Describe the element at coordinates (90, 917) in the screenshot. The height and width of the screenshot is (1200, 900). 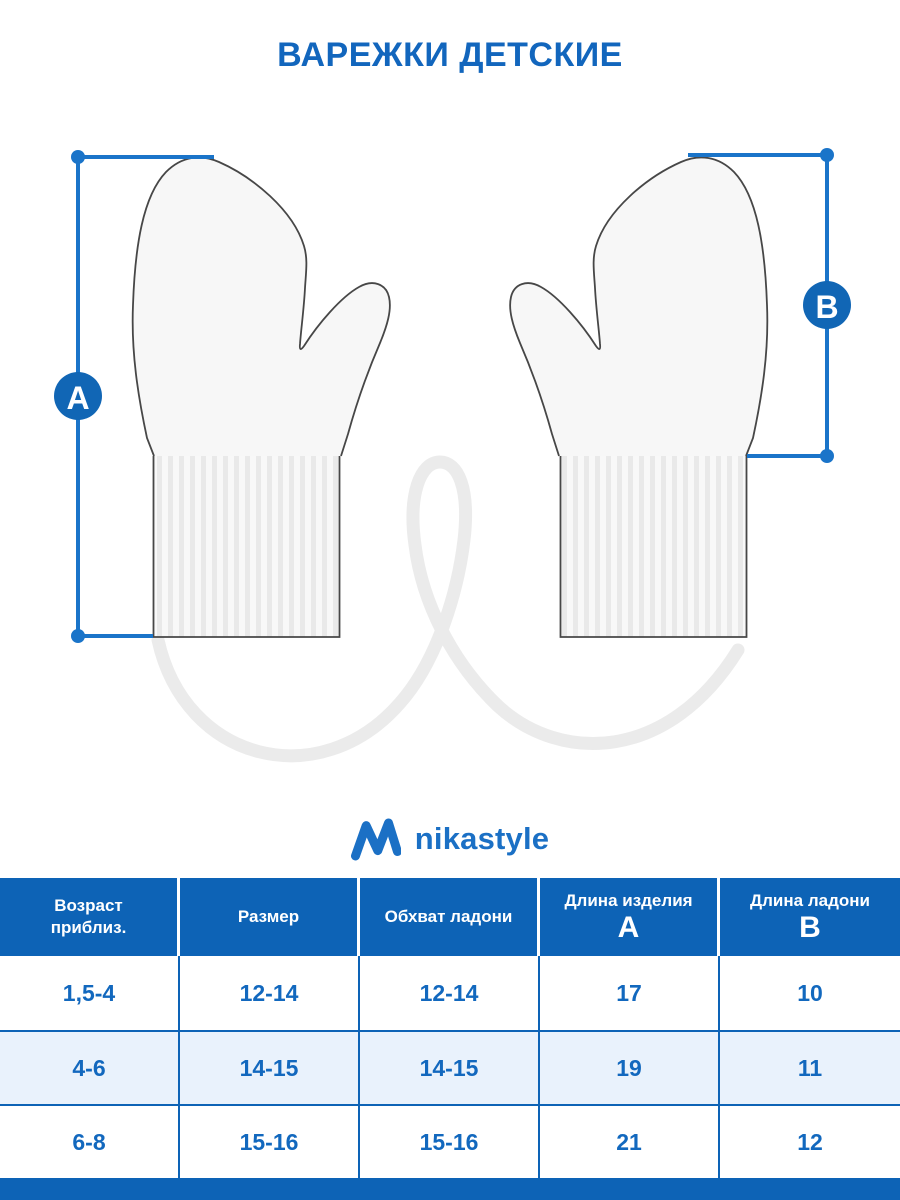
I see `col-header-age: Возраст приблиз.` at that location.